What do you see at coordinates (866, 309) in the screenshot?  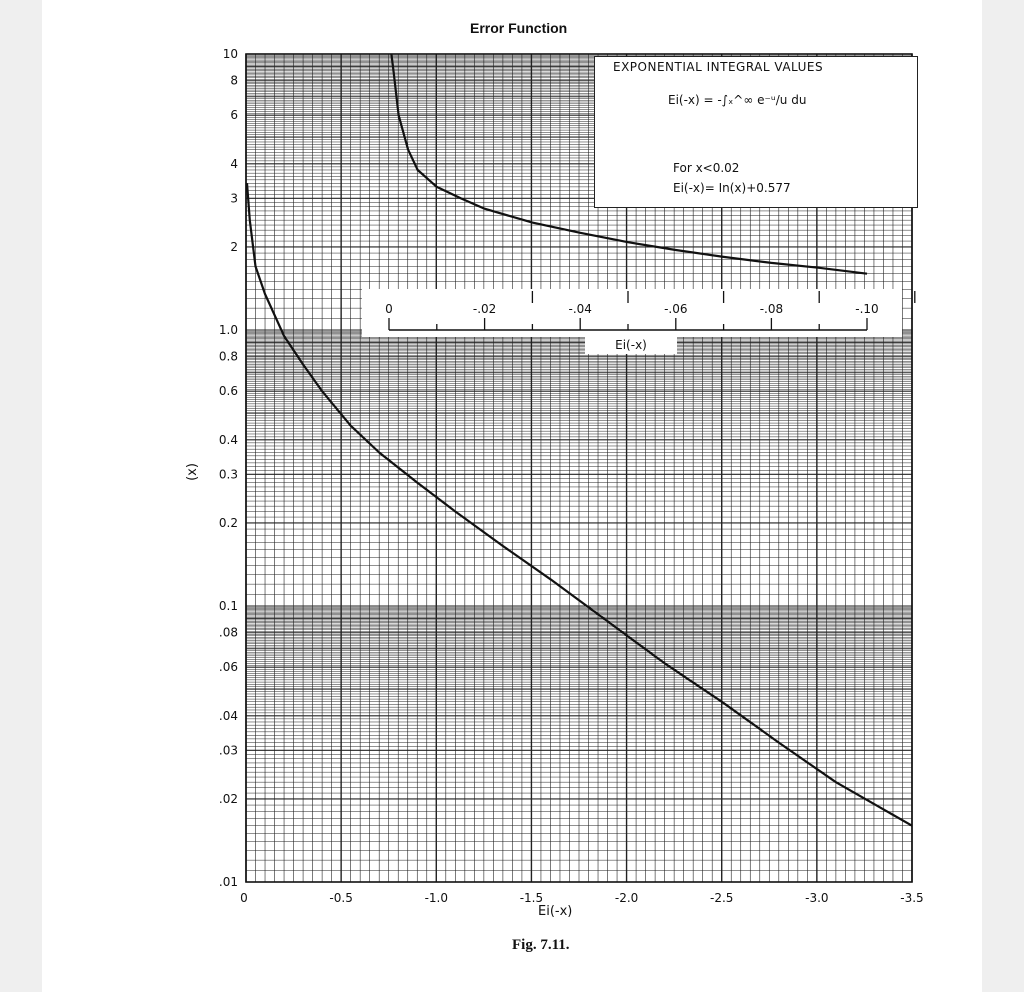 I see `inset-x-tick-label: -.10` at bounding box center [866, 309].